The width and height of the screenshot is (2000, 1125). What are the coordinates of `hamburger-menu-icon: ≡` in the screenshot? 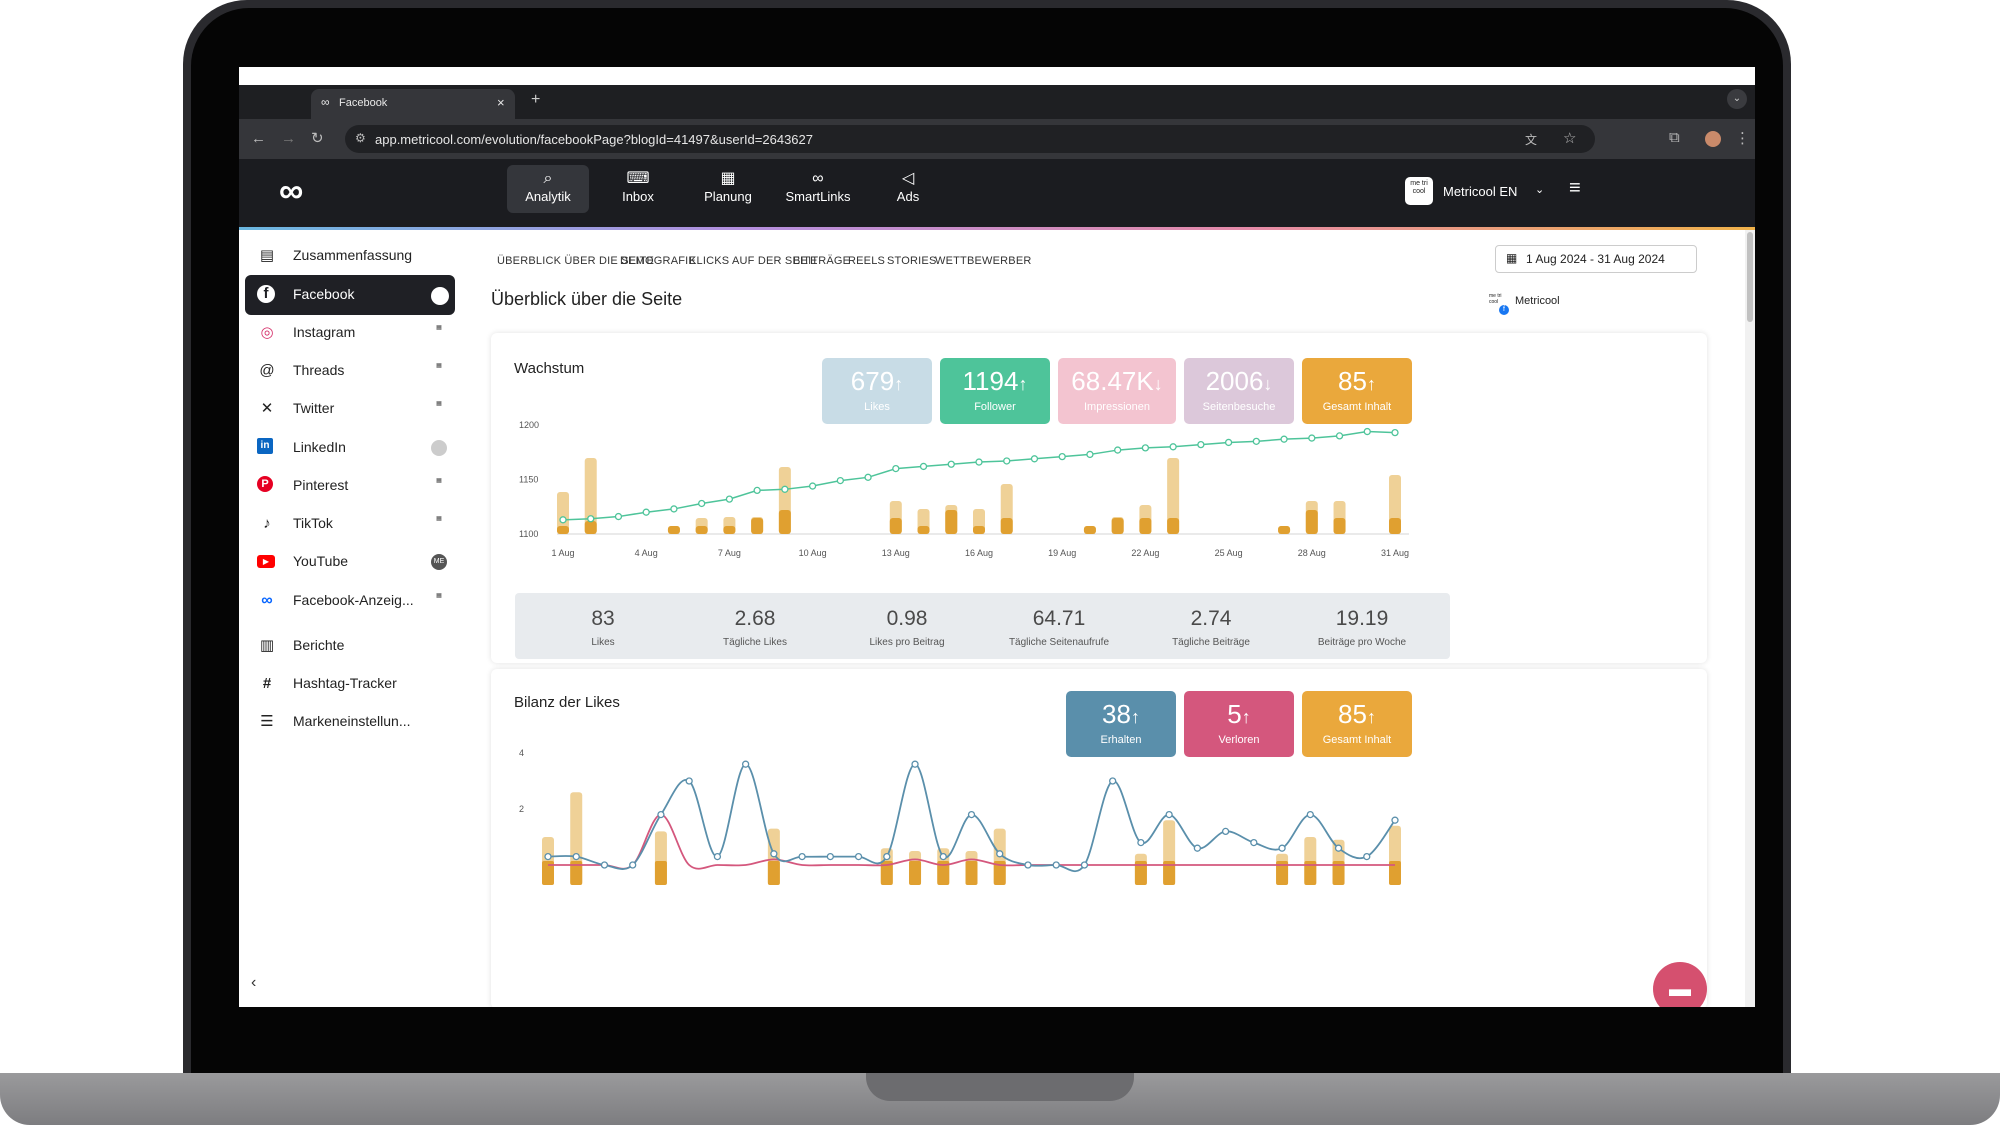 It's located at (1575, 188).